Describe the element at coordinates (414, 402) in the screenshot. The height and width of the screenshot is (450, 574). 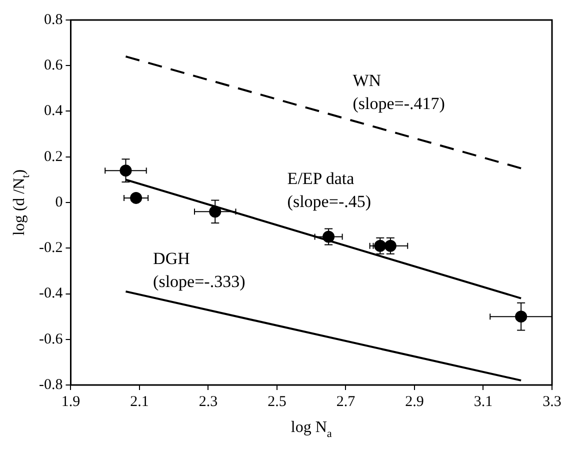
I see `x-tick-label: 2.9` at that location.